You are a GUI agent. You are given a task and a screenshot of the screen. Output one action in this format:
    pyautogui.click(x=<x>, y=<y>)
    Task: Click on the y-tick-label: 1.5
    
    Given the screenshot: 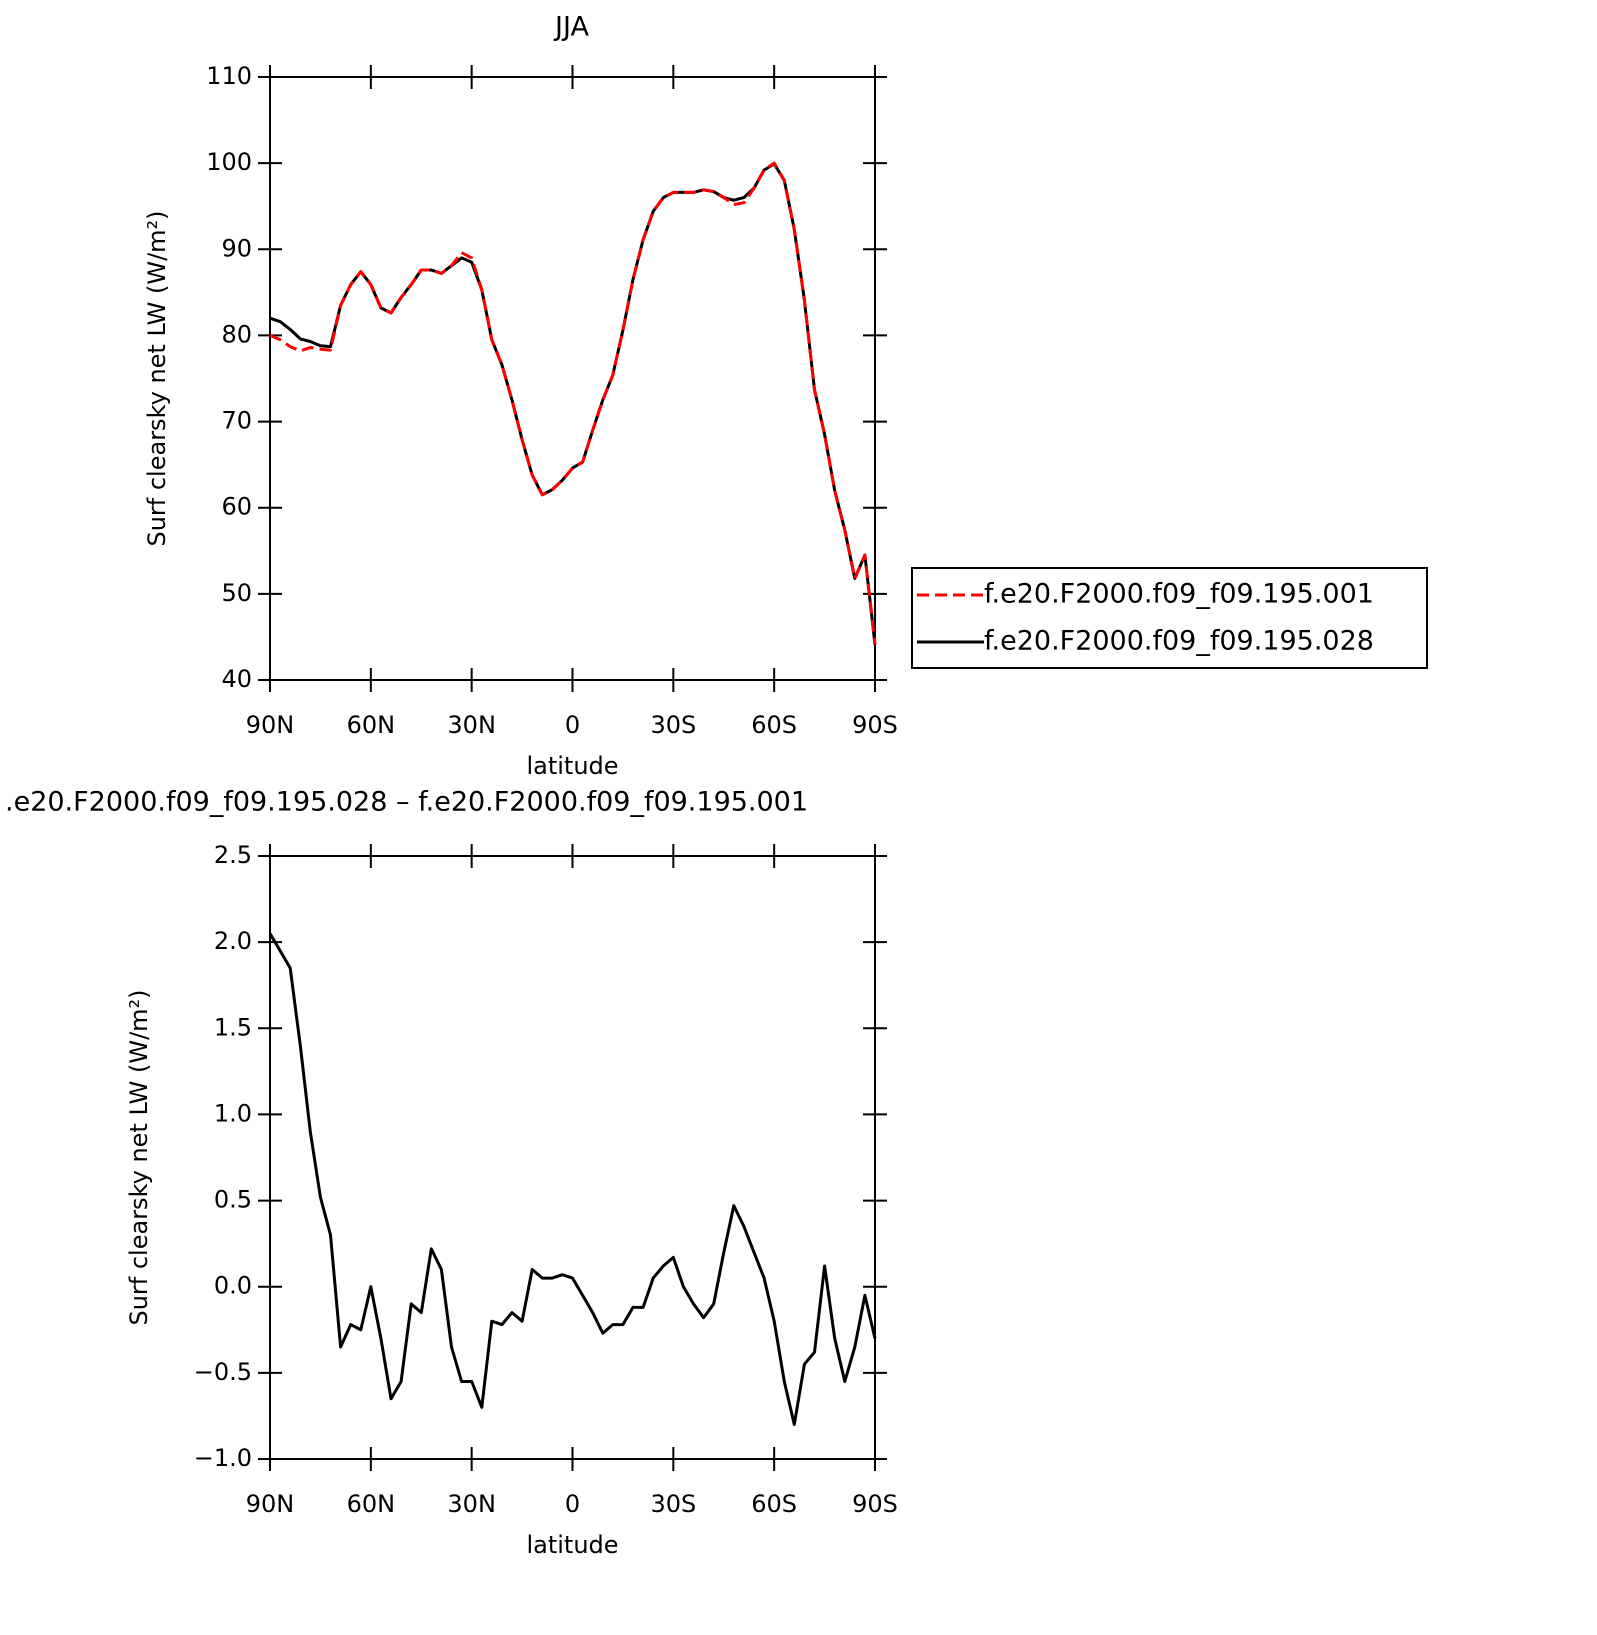 What is the action you would take?
    pyautogui.click(x=233, y=1027)
    